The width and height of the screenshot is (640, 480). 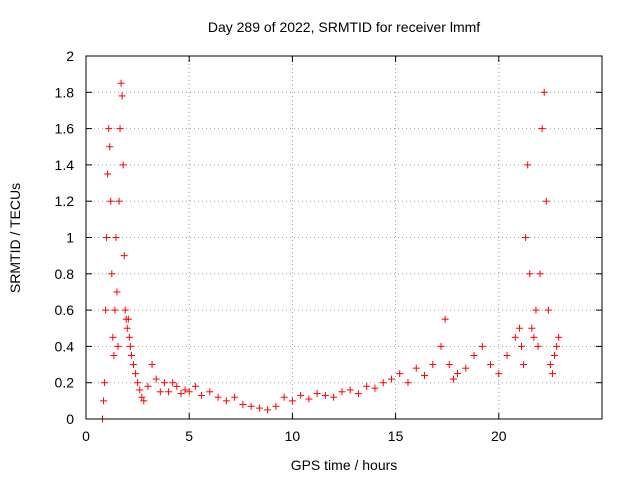 I want to click on x-tick-label: 10, so click(x=293, y=436).